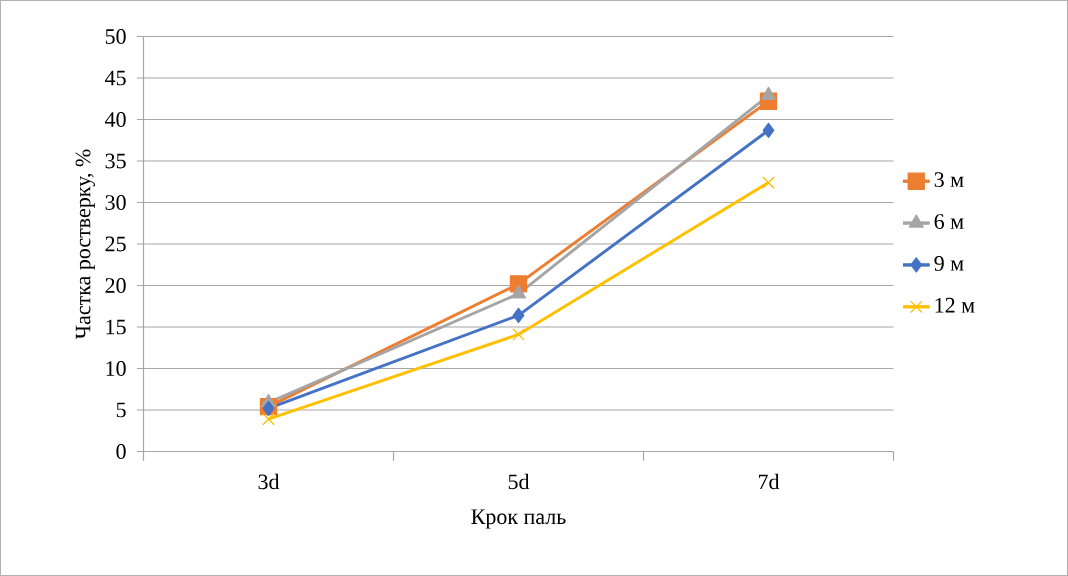 The width and height of the screenshot is (1068, 576). I want to click on legend-label: 9 м, so click(949, 263).